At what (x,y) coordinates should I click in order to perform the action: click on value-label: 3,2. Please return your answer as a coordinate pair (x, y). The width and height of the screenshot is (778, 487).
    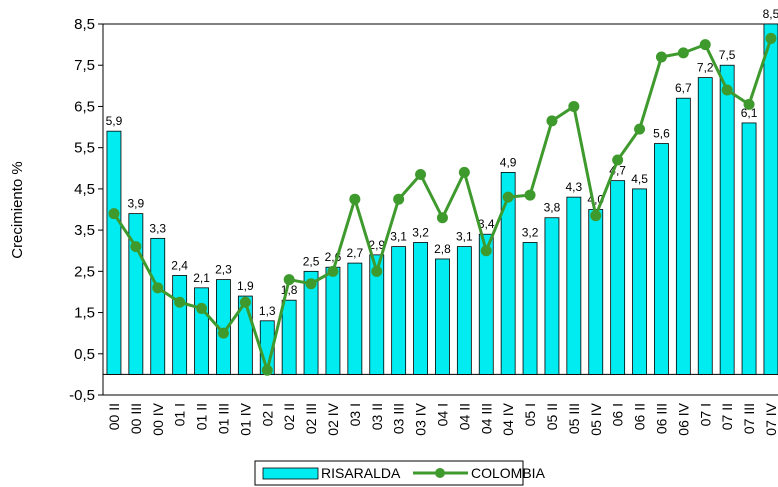
    Looking at the image, I should click on (530, 232).